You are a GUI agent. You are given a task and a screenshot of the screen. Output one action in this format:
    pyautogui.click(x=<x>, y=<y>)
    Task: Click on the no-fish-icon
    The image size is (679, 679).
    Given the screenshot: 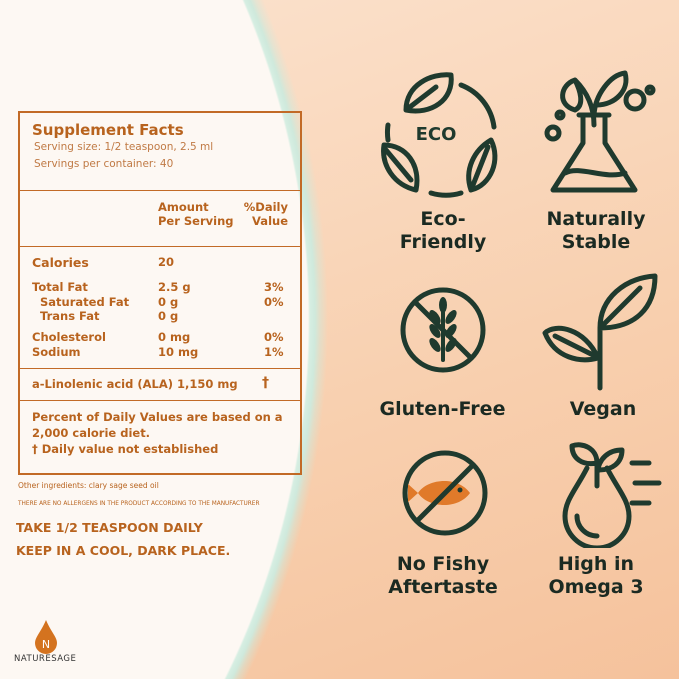 What is the action you would take?
    pyautogui.click(x=445, y=493)
    